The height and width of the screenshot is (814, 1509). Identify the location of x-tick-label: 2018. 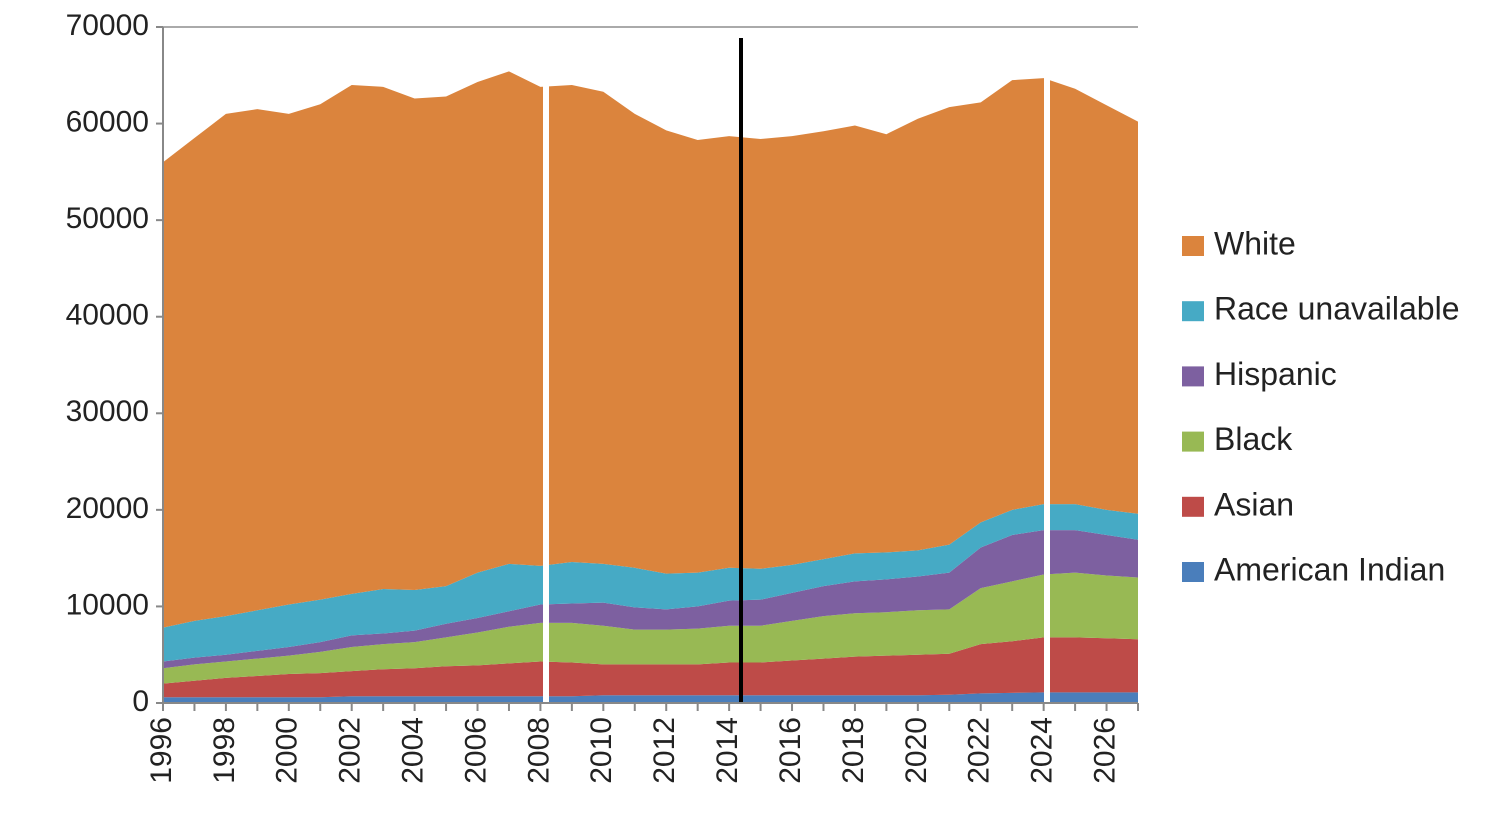
(853, 750).